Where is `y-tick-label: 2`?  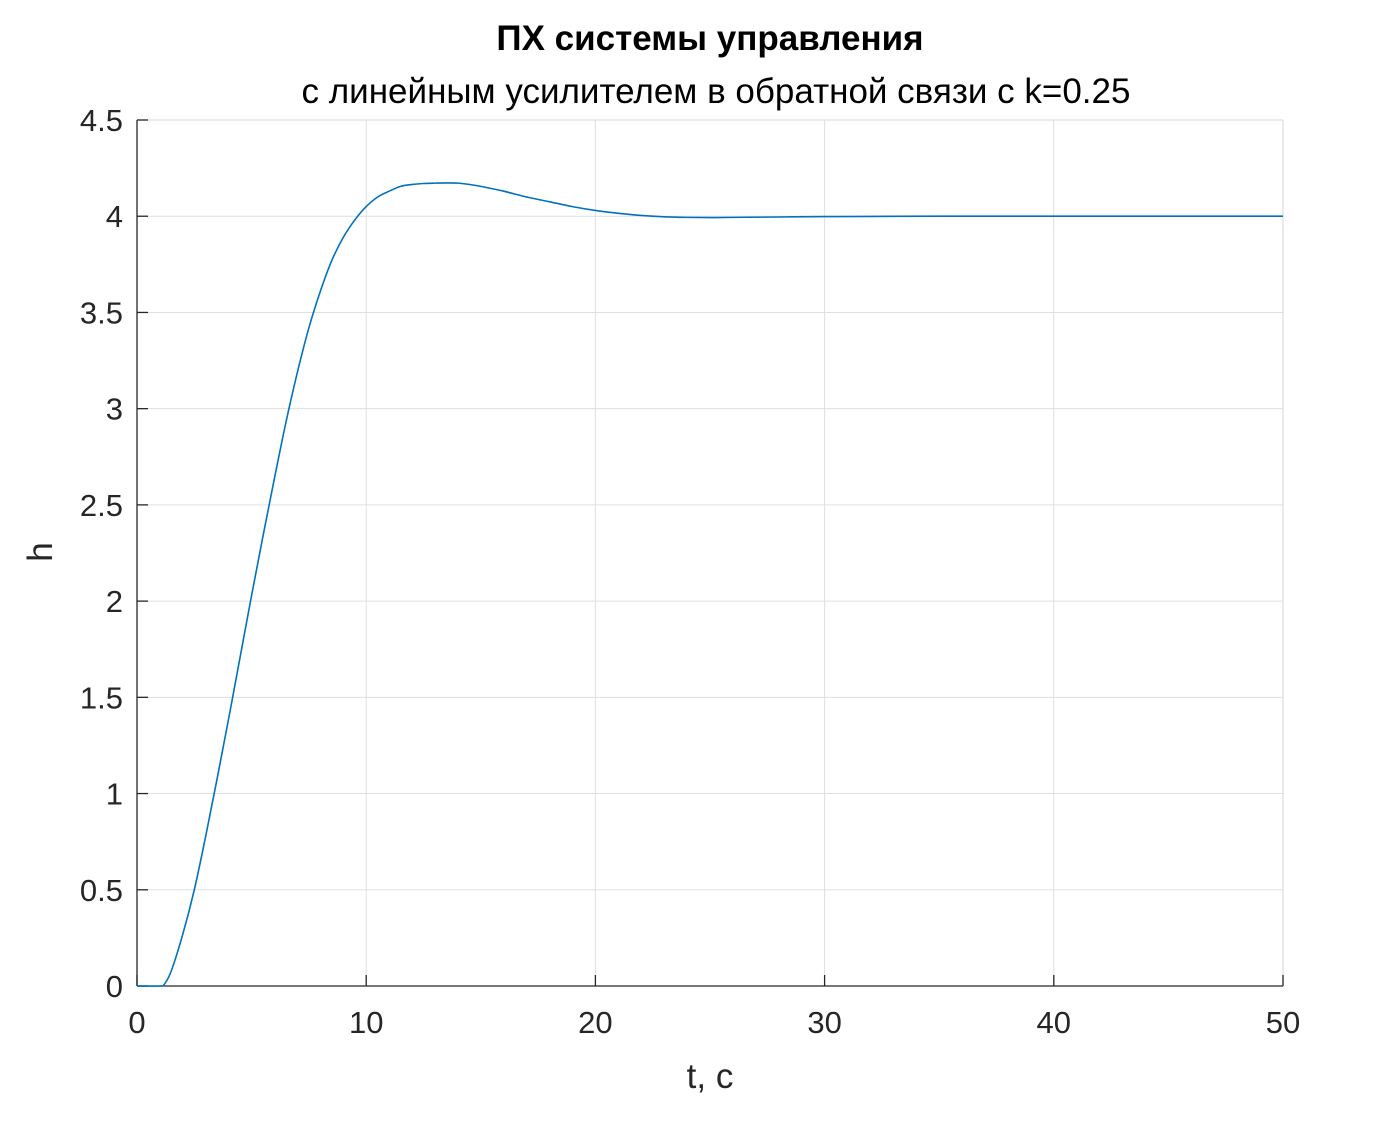 y-tick-label: 2 is located at coordinates (114, 601).